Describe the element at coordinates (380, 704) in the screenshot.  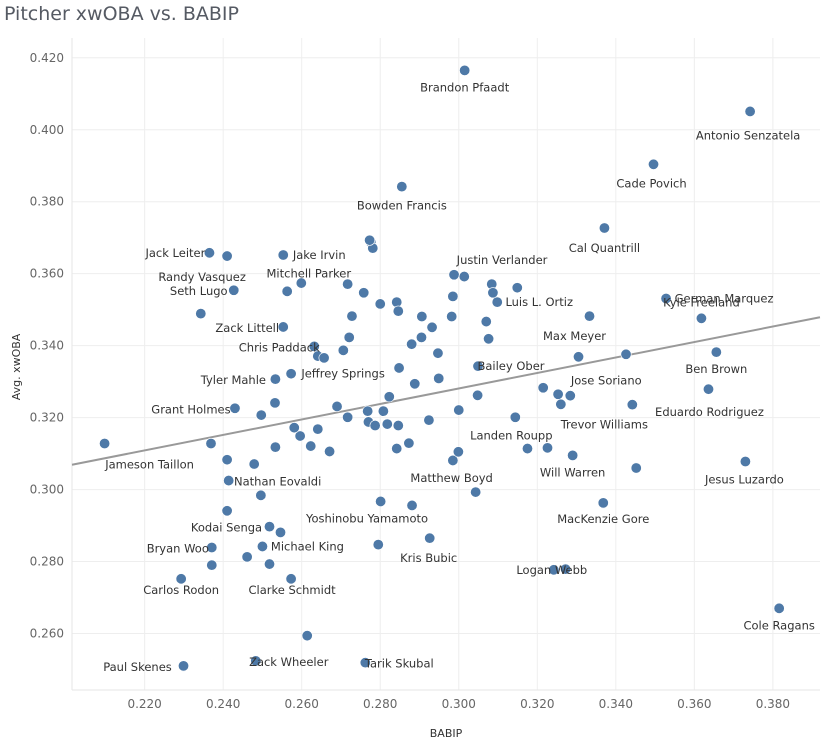
I see `x-tick-label: 0.280` at that location.